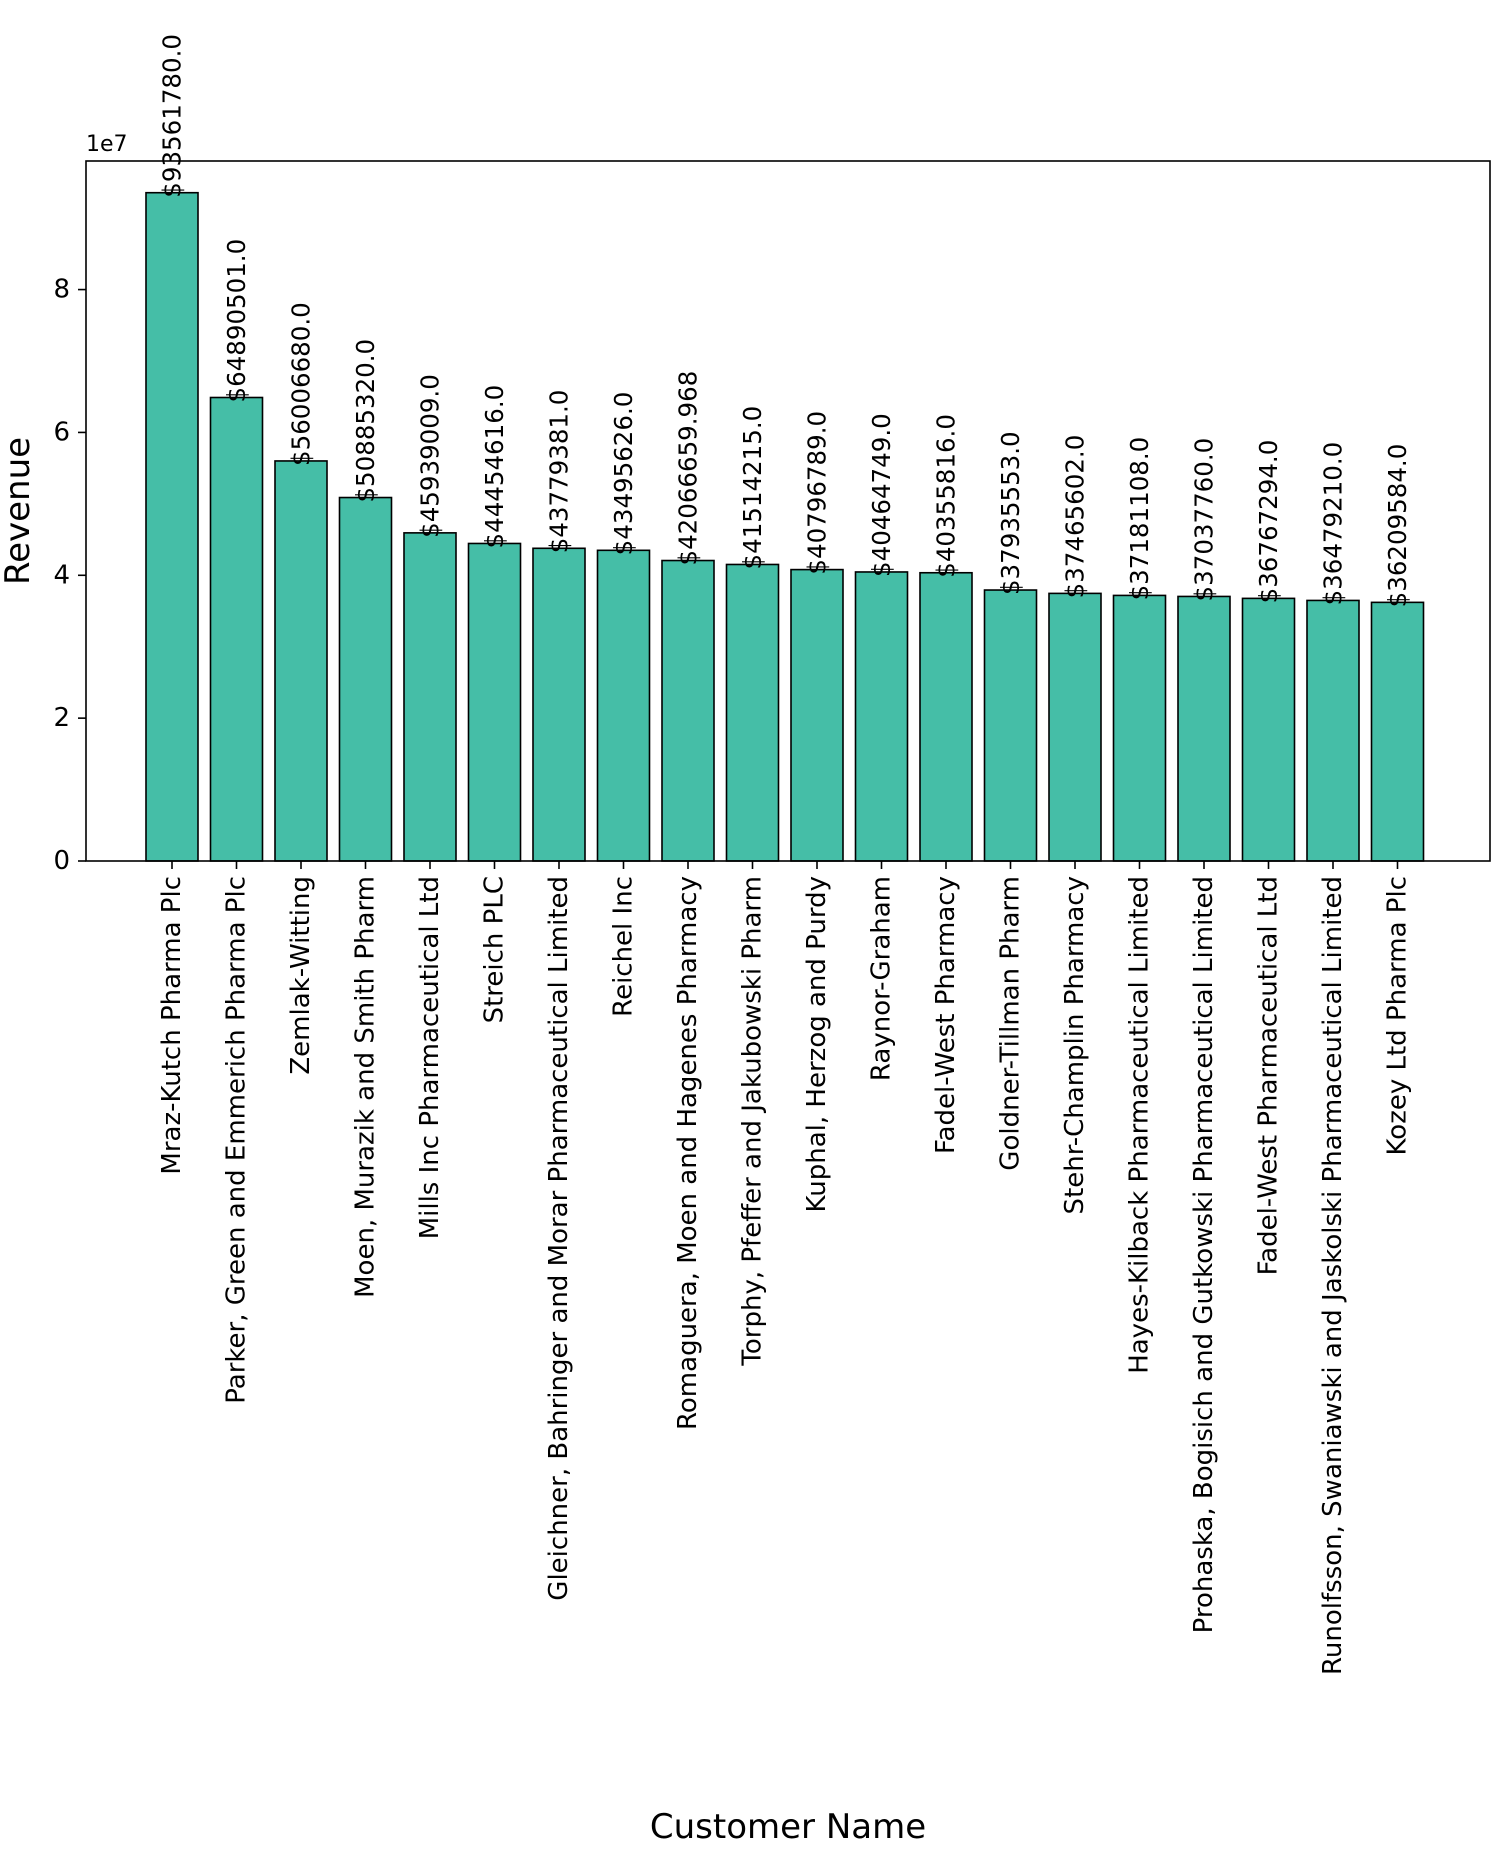  What do you see at coordinates (559, 472) in the screenshot?
I see `data-label: $43779381.0` at bounding box center [559, 472].